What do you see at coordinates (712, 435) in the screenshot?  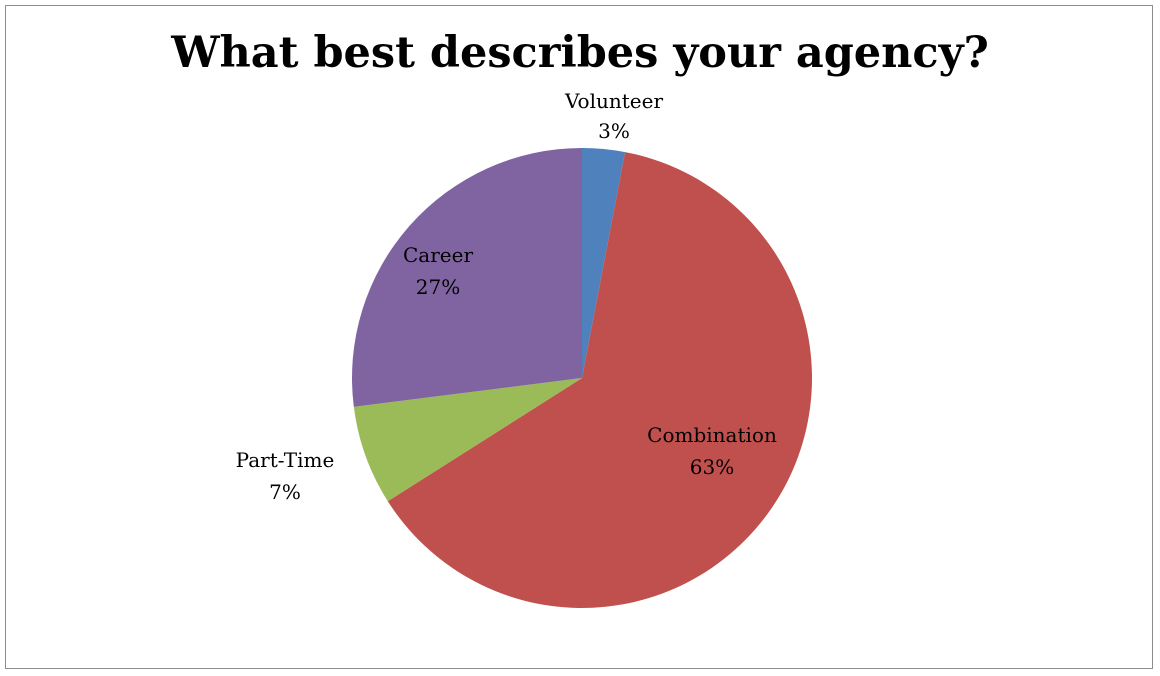 I see `data-label-name-combination: Combination` at bounding box center [712, 435].